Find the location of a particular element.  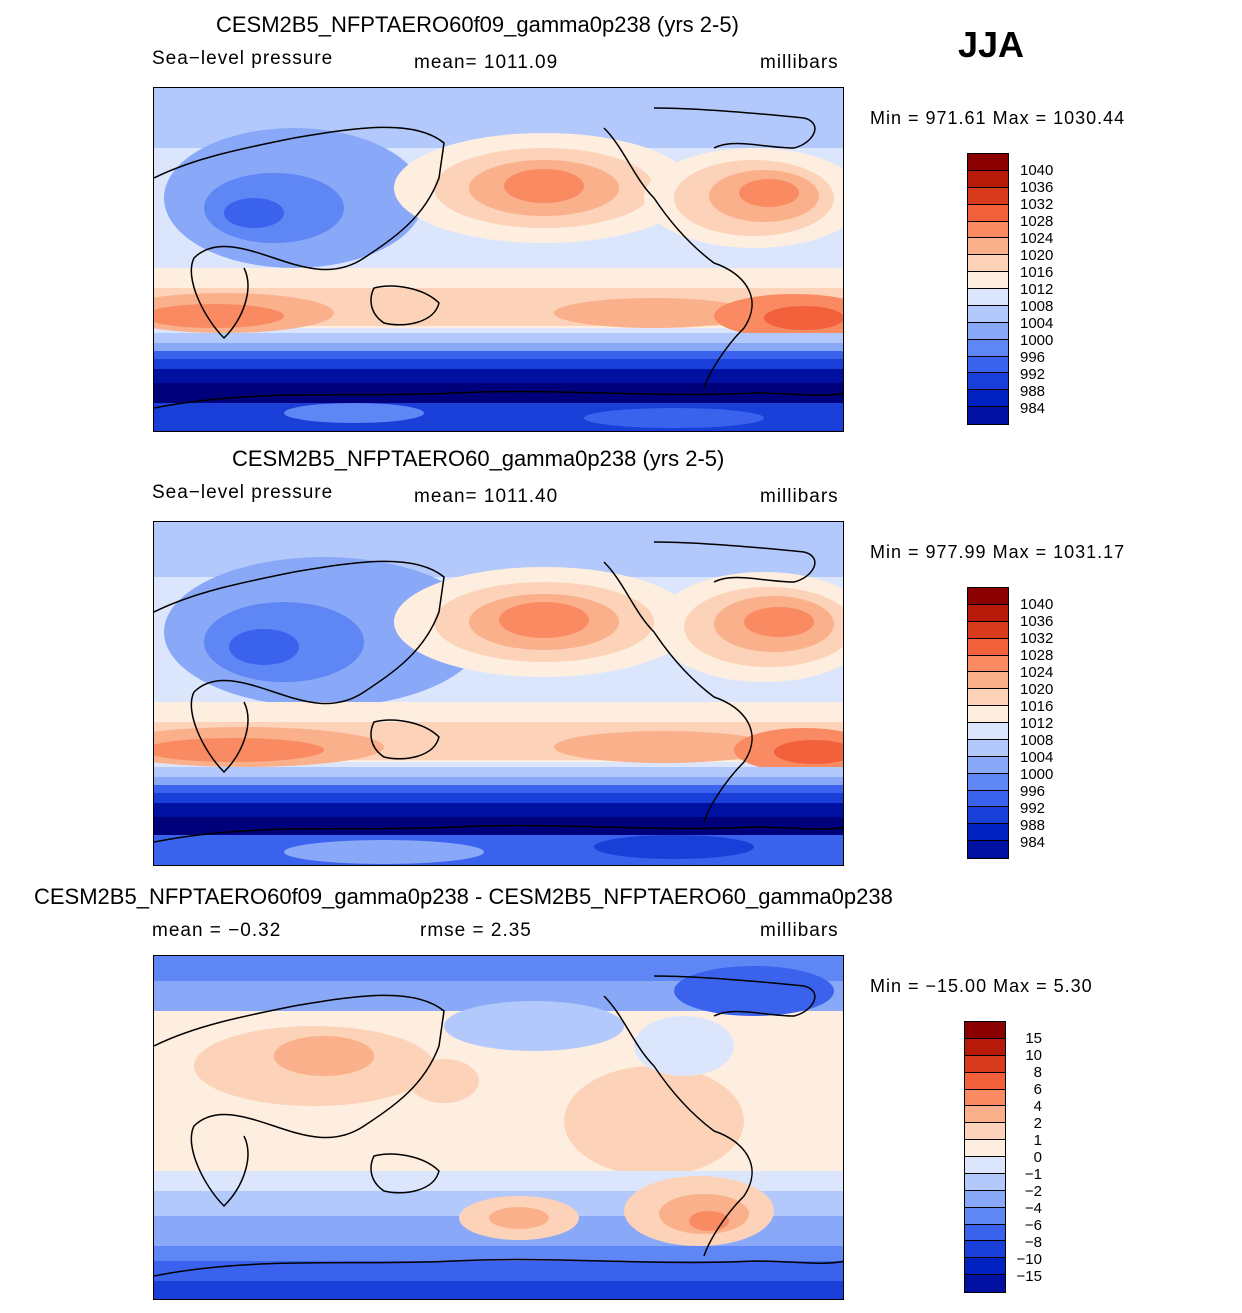

colorbar-label: 1024 is located at coordinates (1037, 238).